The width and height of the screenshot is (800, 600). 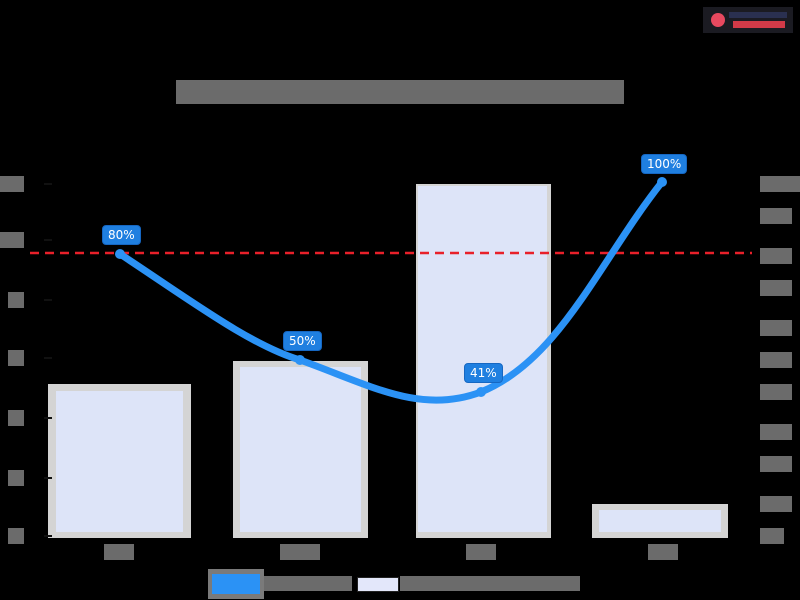 What do you see at coordinates (483, 373) in the screenshot?
I see `data-label-3: 41%` at bounding box center [483, 373].